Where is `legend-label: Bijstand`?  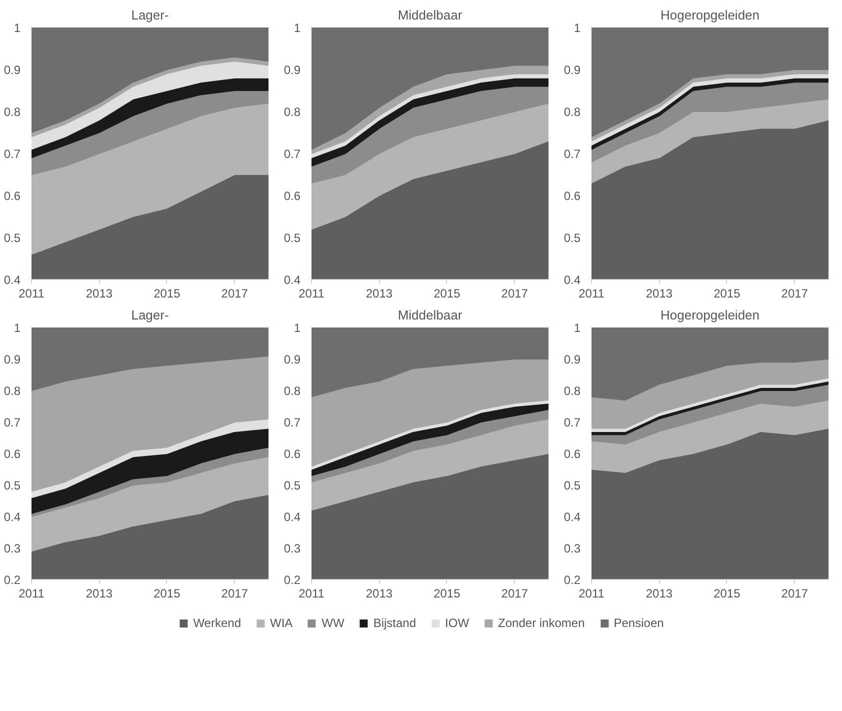 legend-label: Bijstand is located at coordinates (394, 623).